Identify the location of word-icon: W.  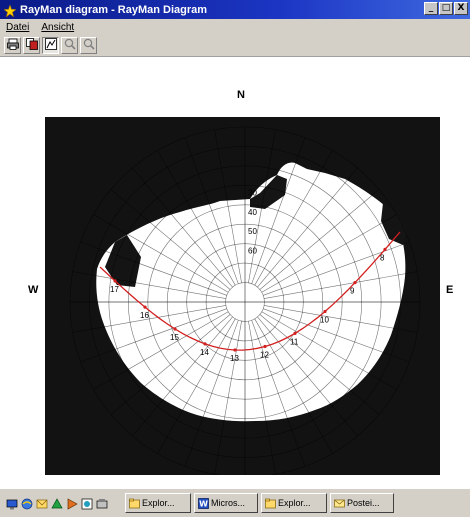
(203, 503).